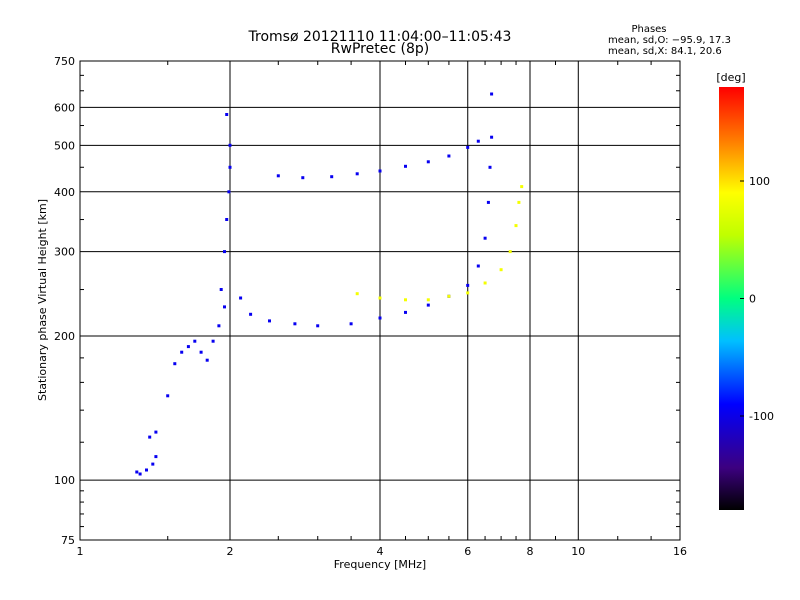  What do you see at coordinates (761, 416) in the screenshot?
I see `colorbar-tick-label: -100` at bounding box center [761, 416].